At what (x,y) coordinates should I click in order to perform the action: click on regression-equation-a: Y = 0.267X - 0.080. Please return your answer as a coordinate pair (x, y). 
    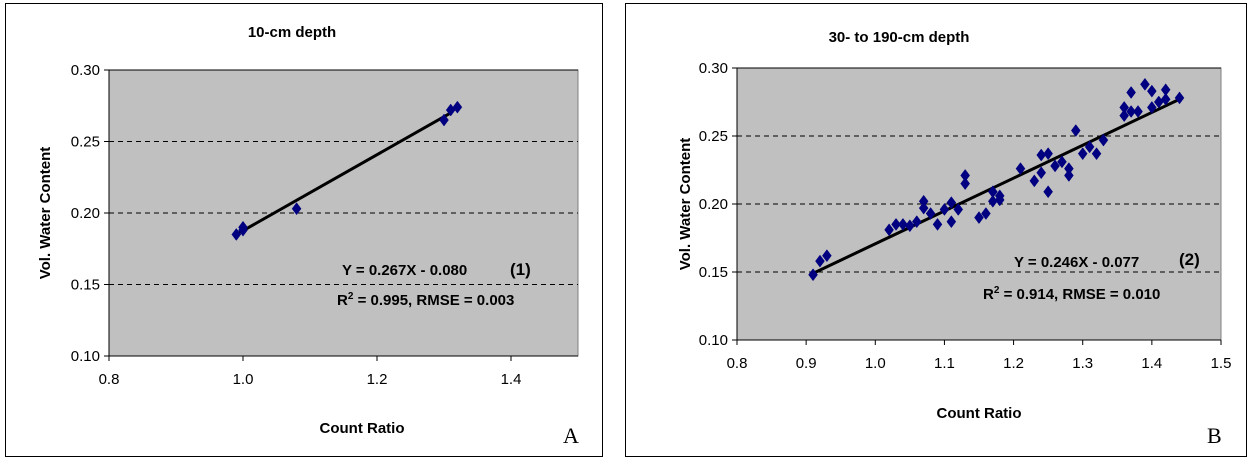
    Looking at the image, I should click on (404, 270).